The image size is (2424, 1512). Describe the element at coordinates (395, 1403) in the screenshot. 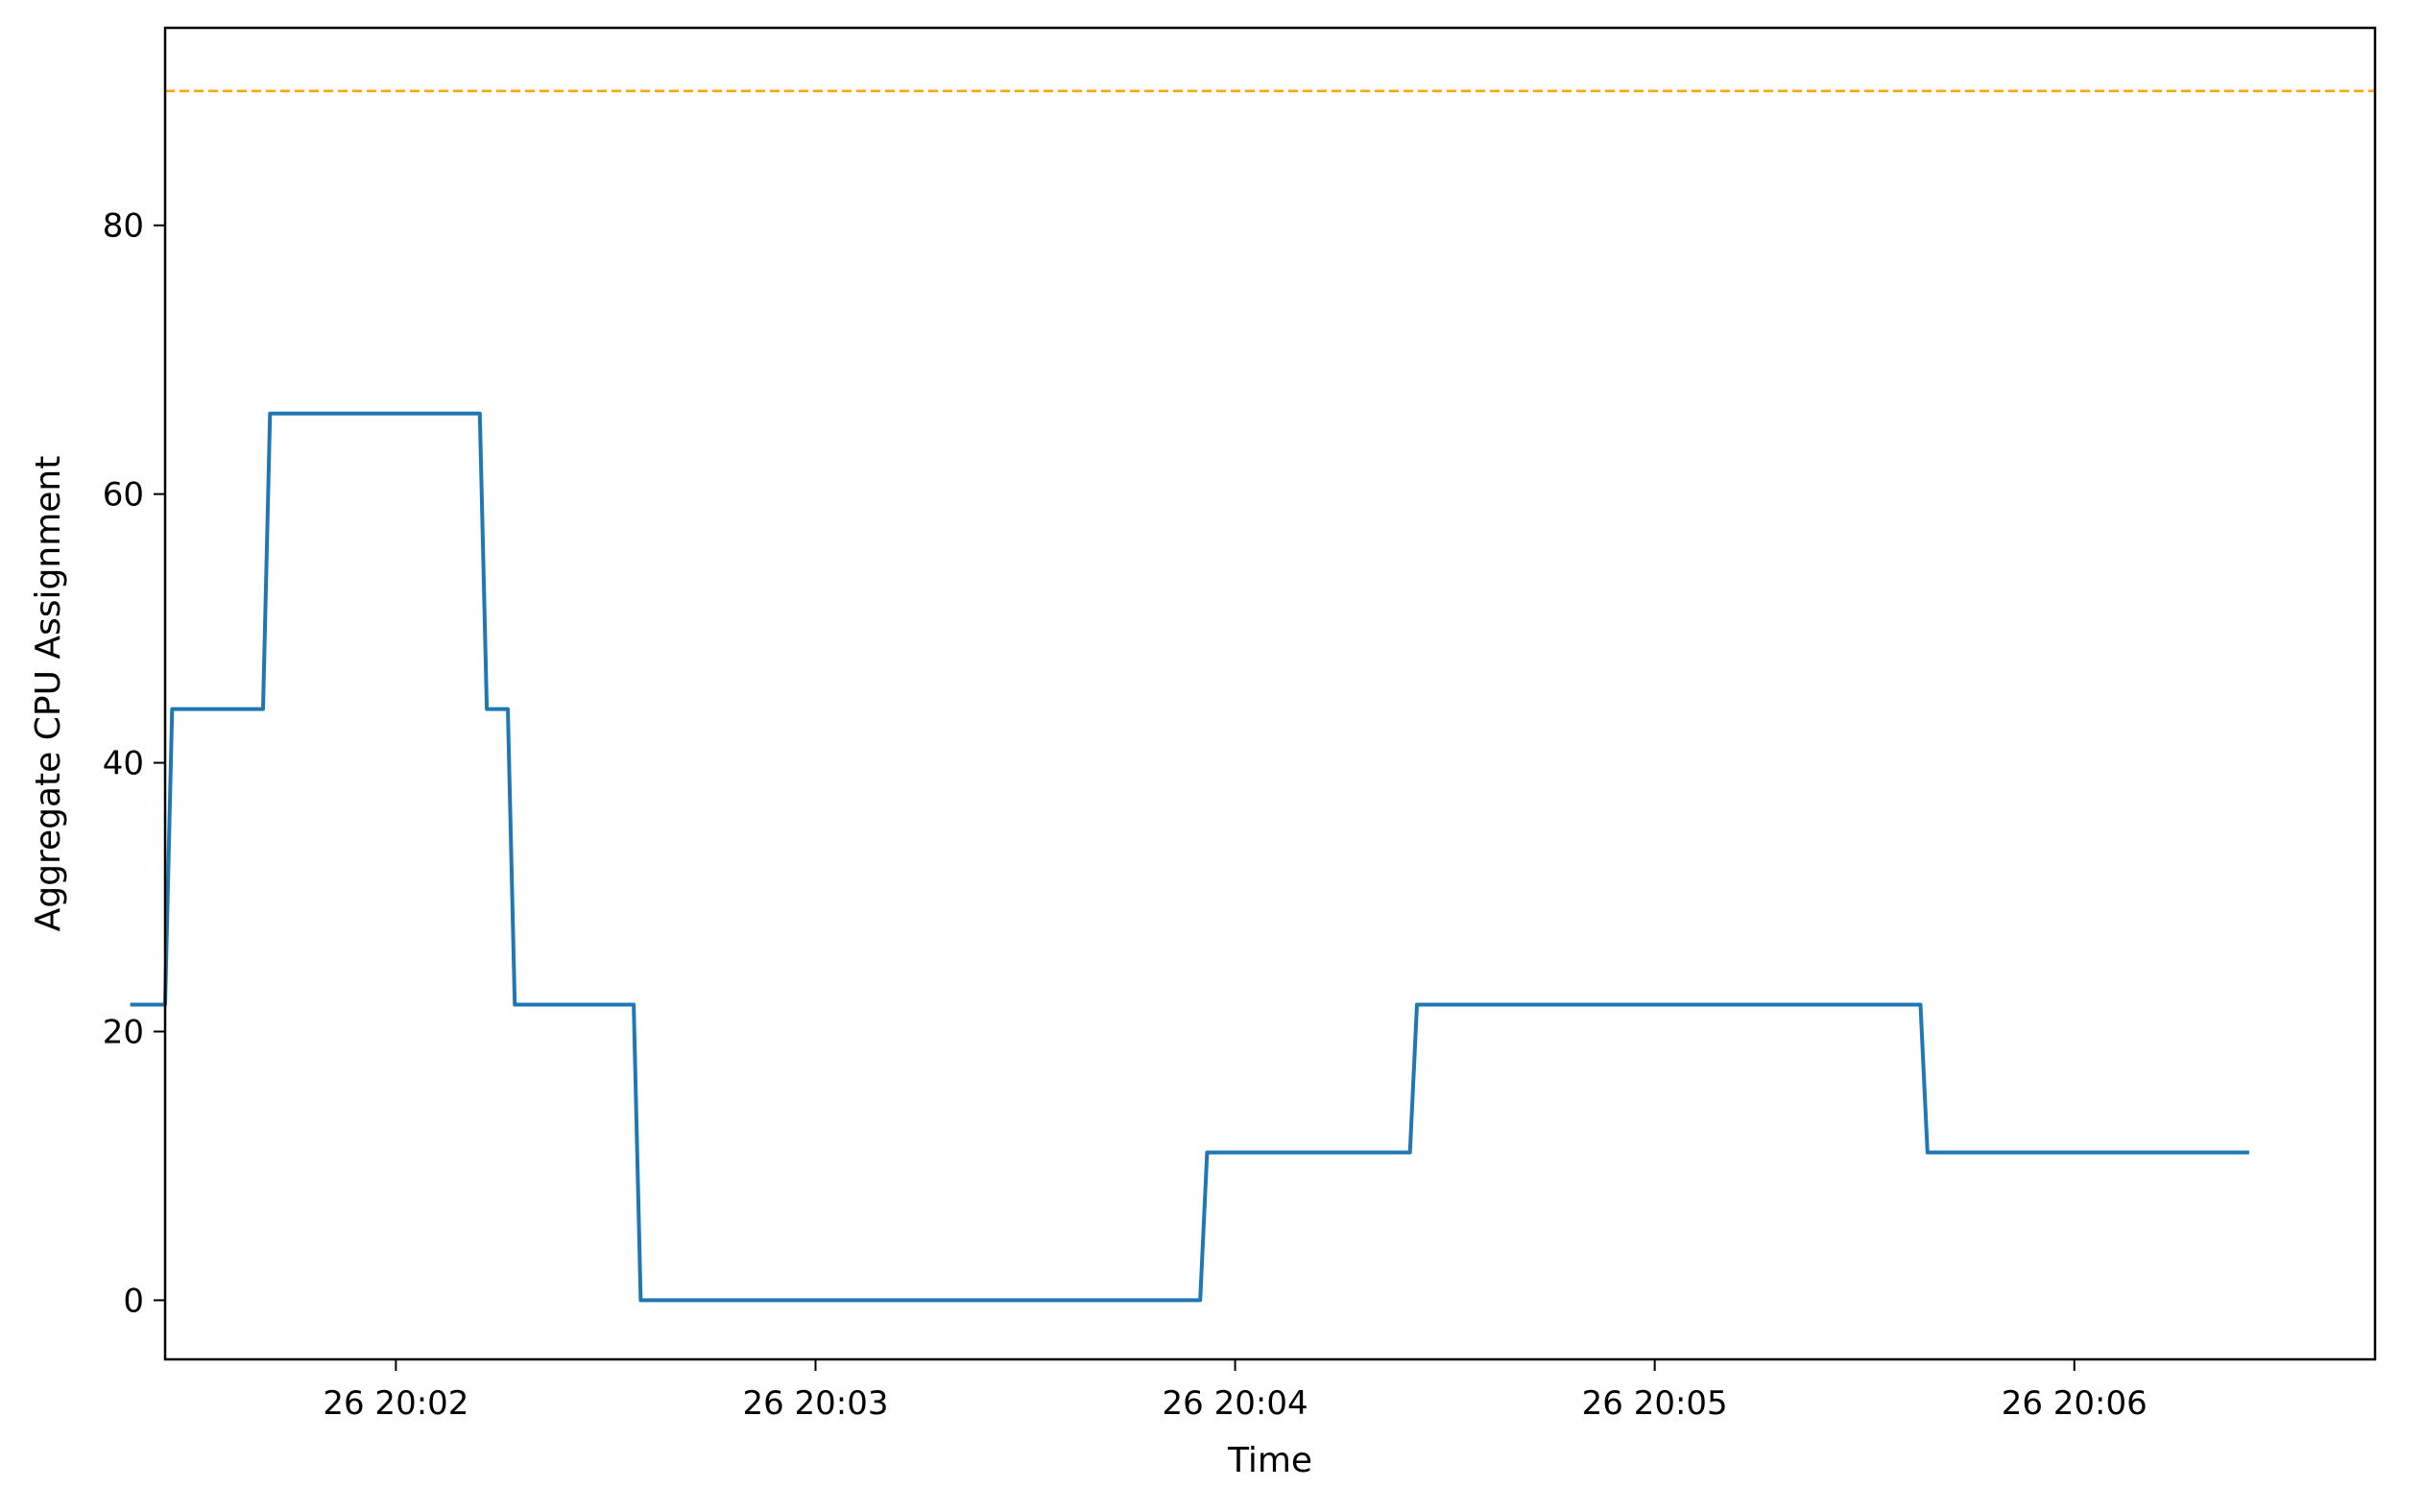

I see `x-tick-label: 26 20:02` at that location.